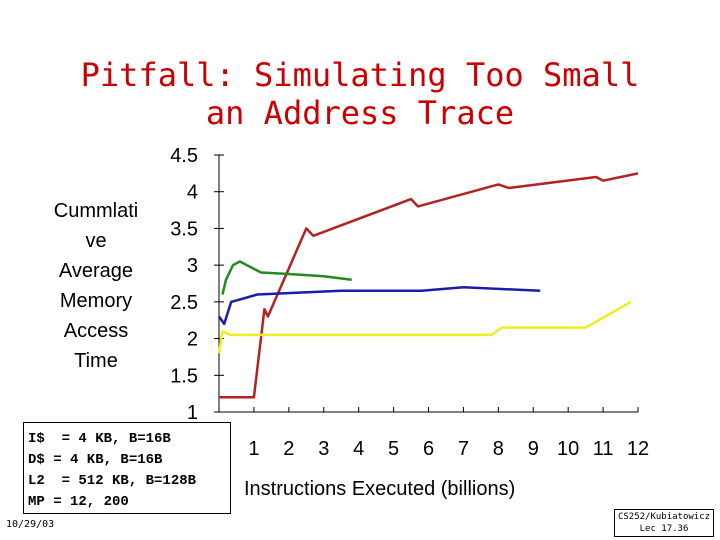  What do you see at coordinates (664, 529) in the screenshot?
I see `lecture-number: Lec 17.36` at bounding box center [664, 529].